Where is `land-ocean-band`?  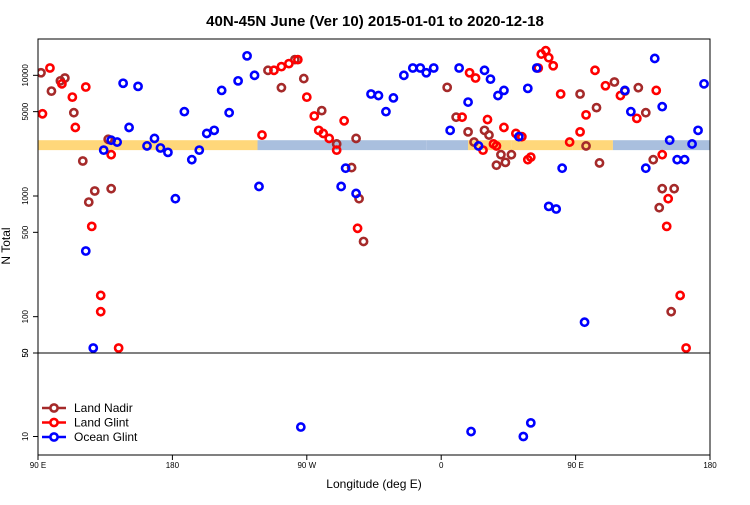 land-ocean-band is located at coordinates (374, 145).